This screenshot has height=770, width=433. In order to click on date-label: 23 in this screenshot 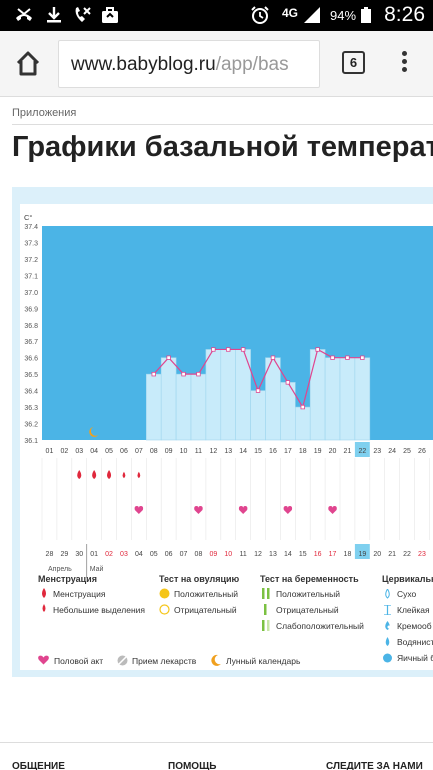, I will do `click(422, 554)`.